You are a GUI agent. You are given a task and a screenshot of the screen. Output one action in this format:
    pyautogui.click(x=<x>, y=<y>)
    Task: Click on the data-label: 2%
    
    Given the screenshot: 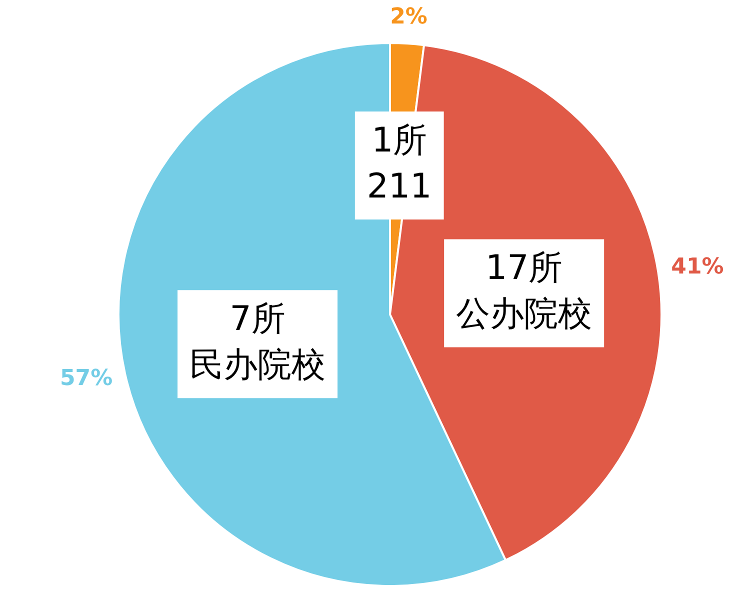 What is the action you would take?
    pyautogui.click(x=409, y=17)
    